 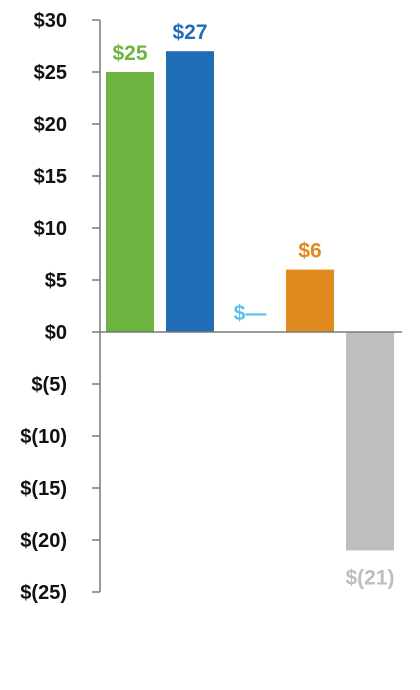 What do you see at coordinates (189, 32) in the screenshot?
I see `bar-value-label: $27` at bounding box center [189, 32].